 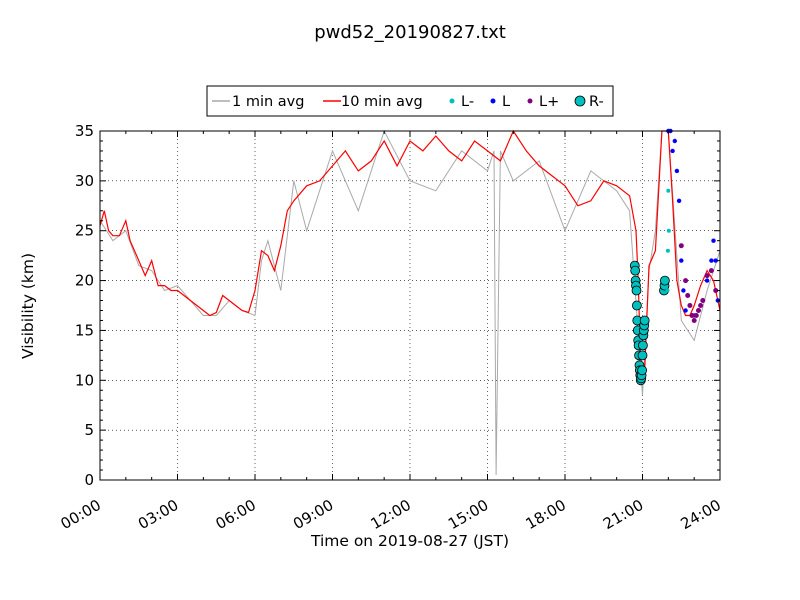 What do you see at coordinates (549, 102) in the screenshot?
I see `legend-label-l-plus: L+` at bounding box center [549, 102].